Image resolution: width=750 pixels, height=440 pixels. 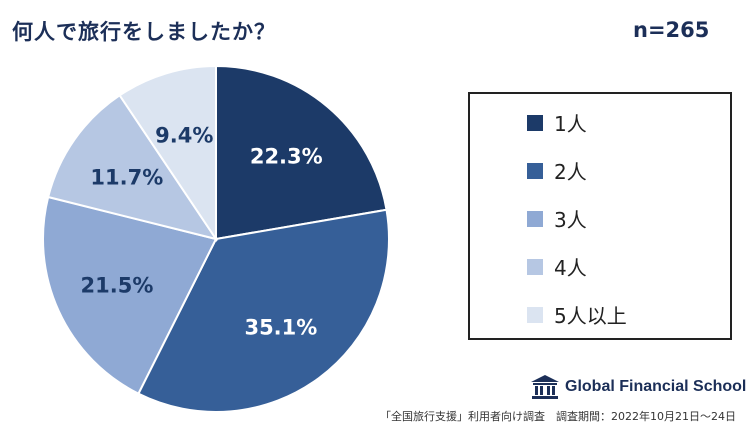 I want to click on legend-item-5: 5人以上, so click(x=577, y=314).